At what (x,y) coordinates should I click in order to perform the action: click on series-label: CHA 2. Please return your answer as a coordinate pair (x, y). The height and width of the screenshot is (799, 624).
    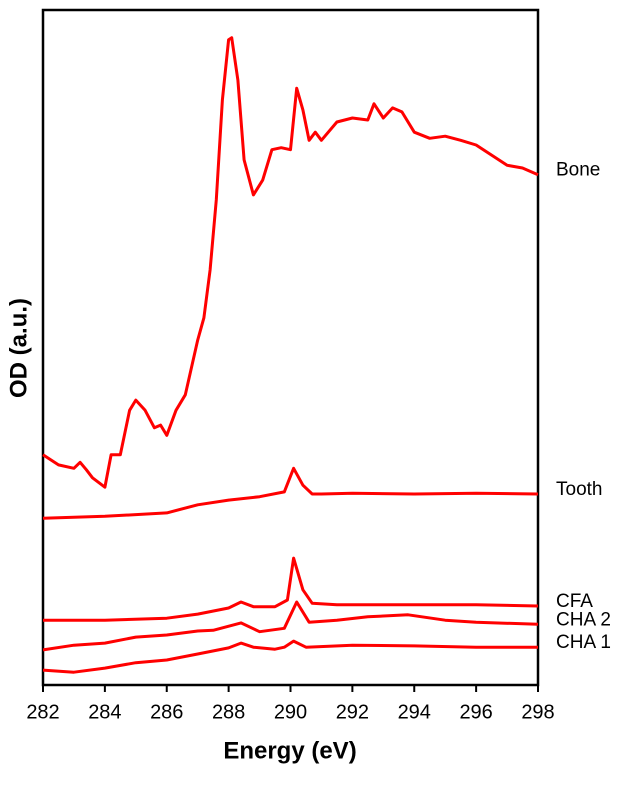
    Looking at the image, I should click on (583, 619).